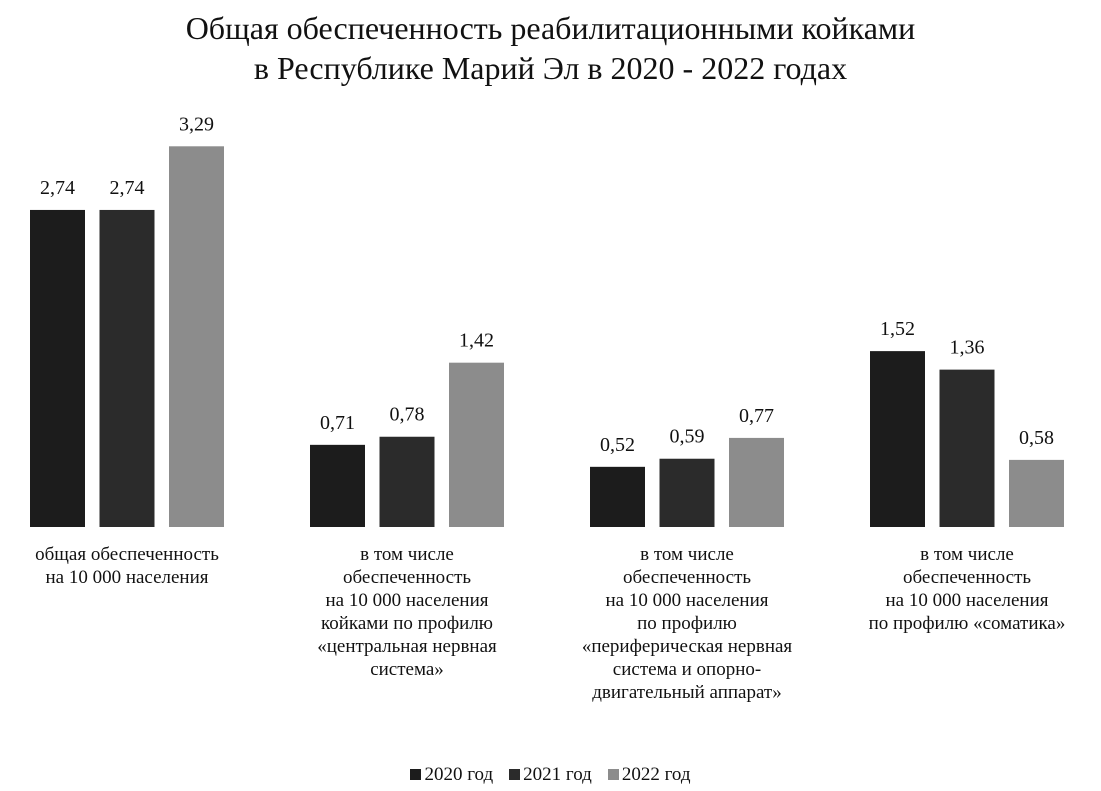 Image resolution: width=1101 pixels, height=791 pixels. What do you see at coordinates (617, 445) in the screenshot?
I see `data-label: 0,52` at bounding box center [617, 445].